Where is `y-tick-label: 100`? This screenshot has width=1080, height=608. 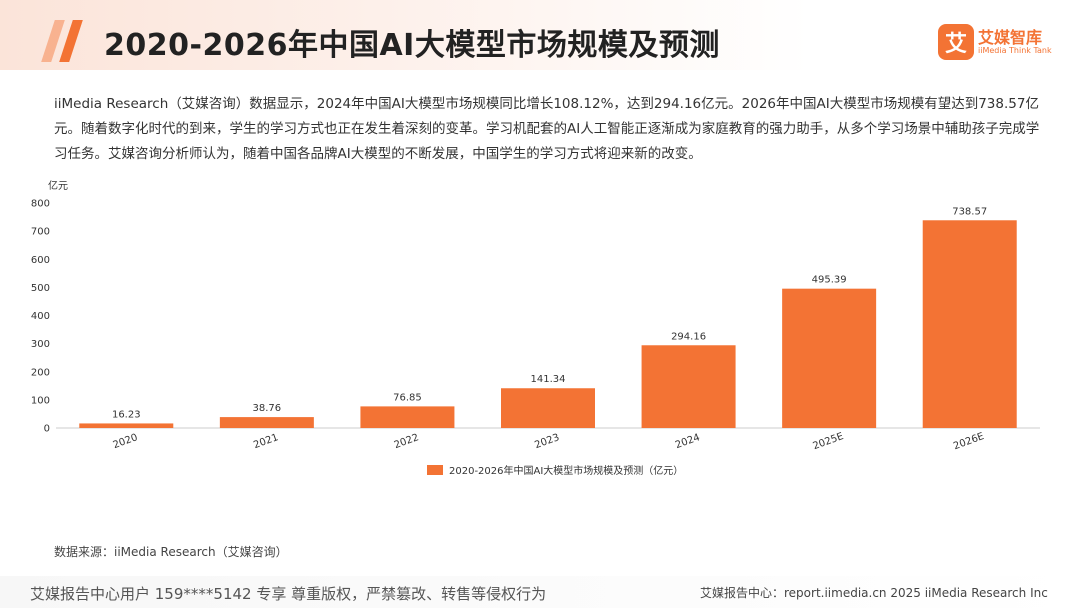 y-tick-label: 100 is located at coordinates (40, 400).